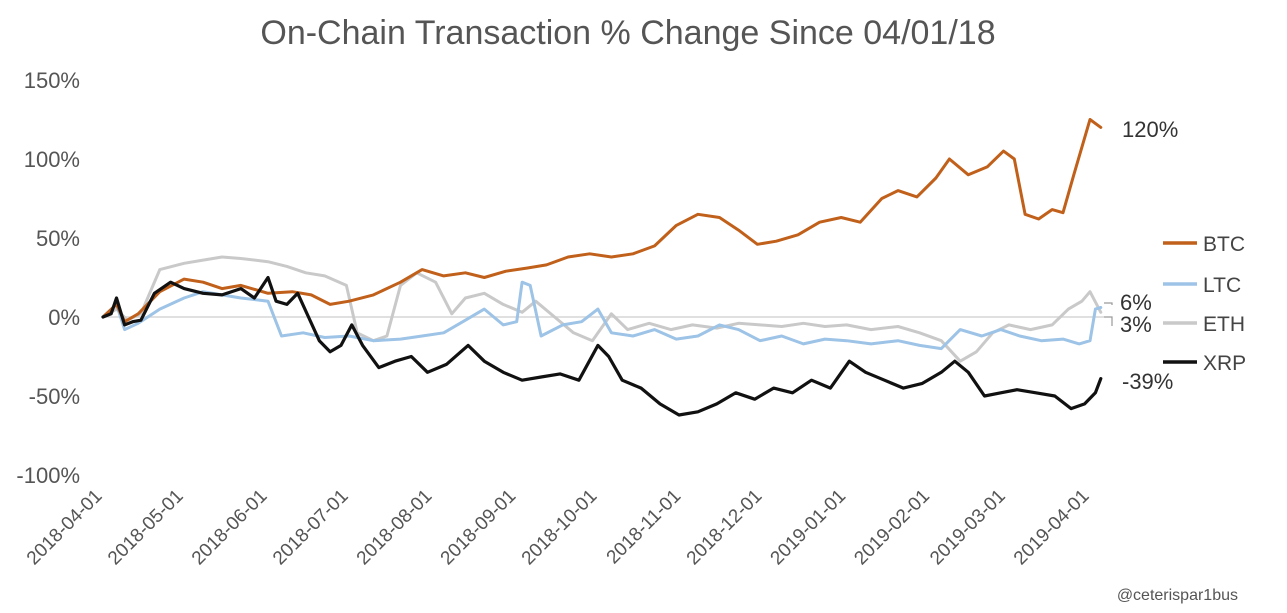 The width and height of the screenshot is (1287, 613). Describe the element at coordinates (1108, 321) in the screenshot. I see `eth-label-connector` at that location.